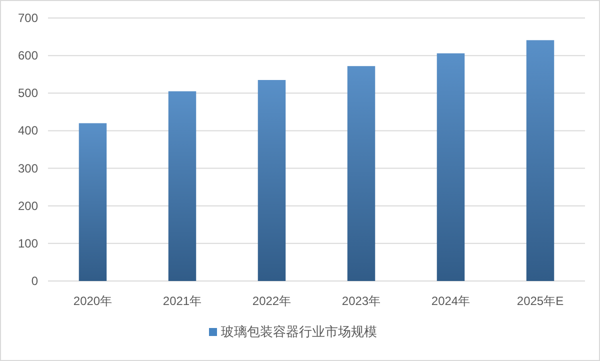 The width and height of the screenshot is (600, 361). Describe the element at coordinates (28, 55) in the screenshot. I see `y-tick-label: 600` at that location.